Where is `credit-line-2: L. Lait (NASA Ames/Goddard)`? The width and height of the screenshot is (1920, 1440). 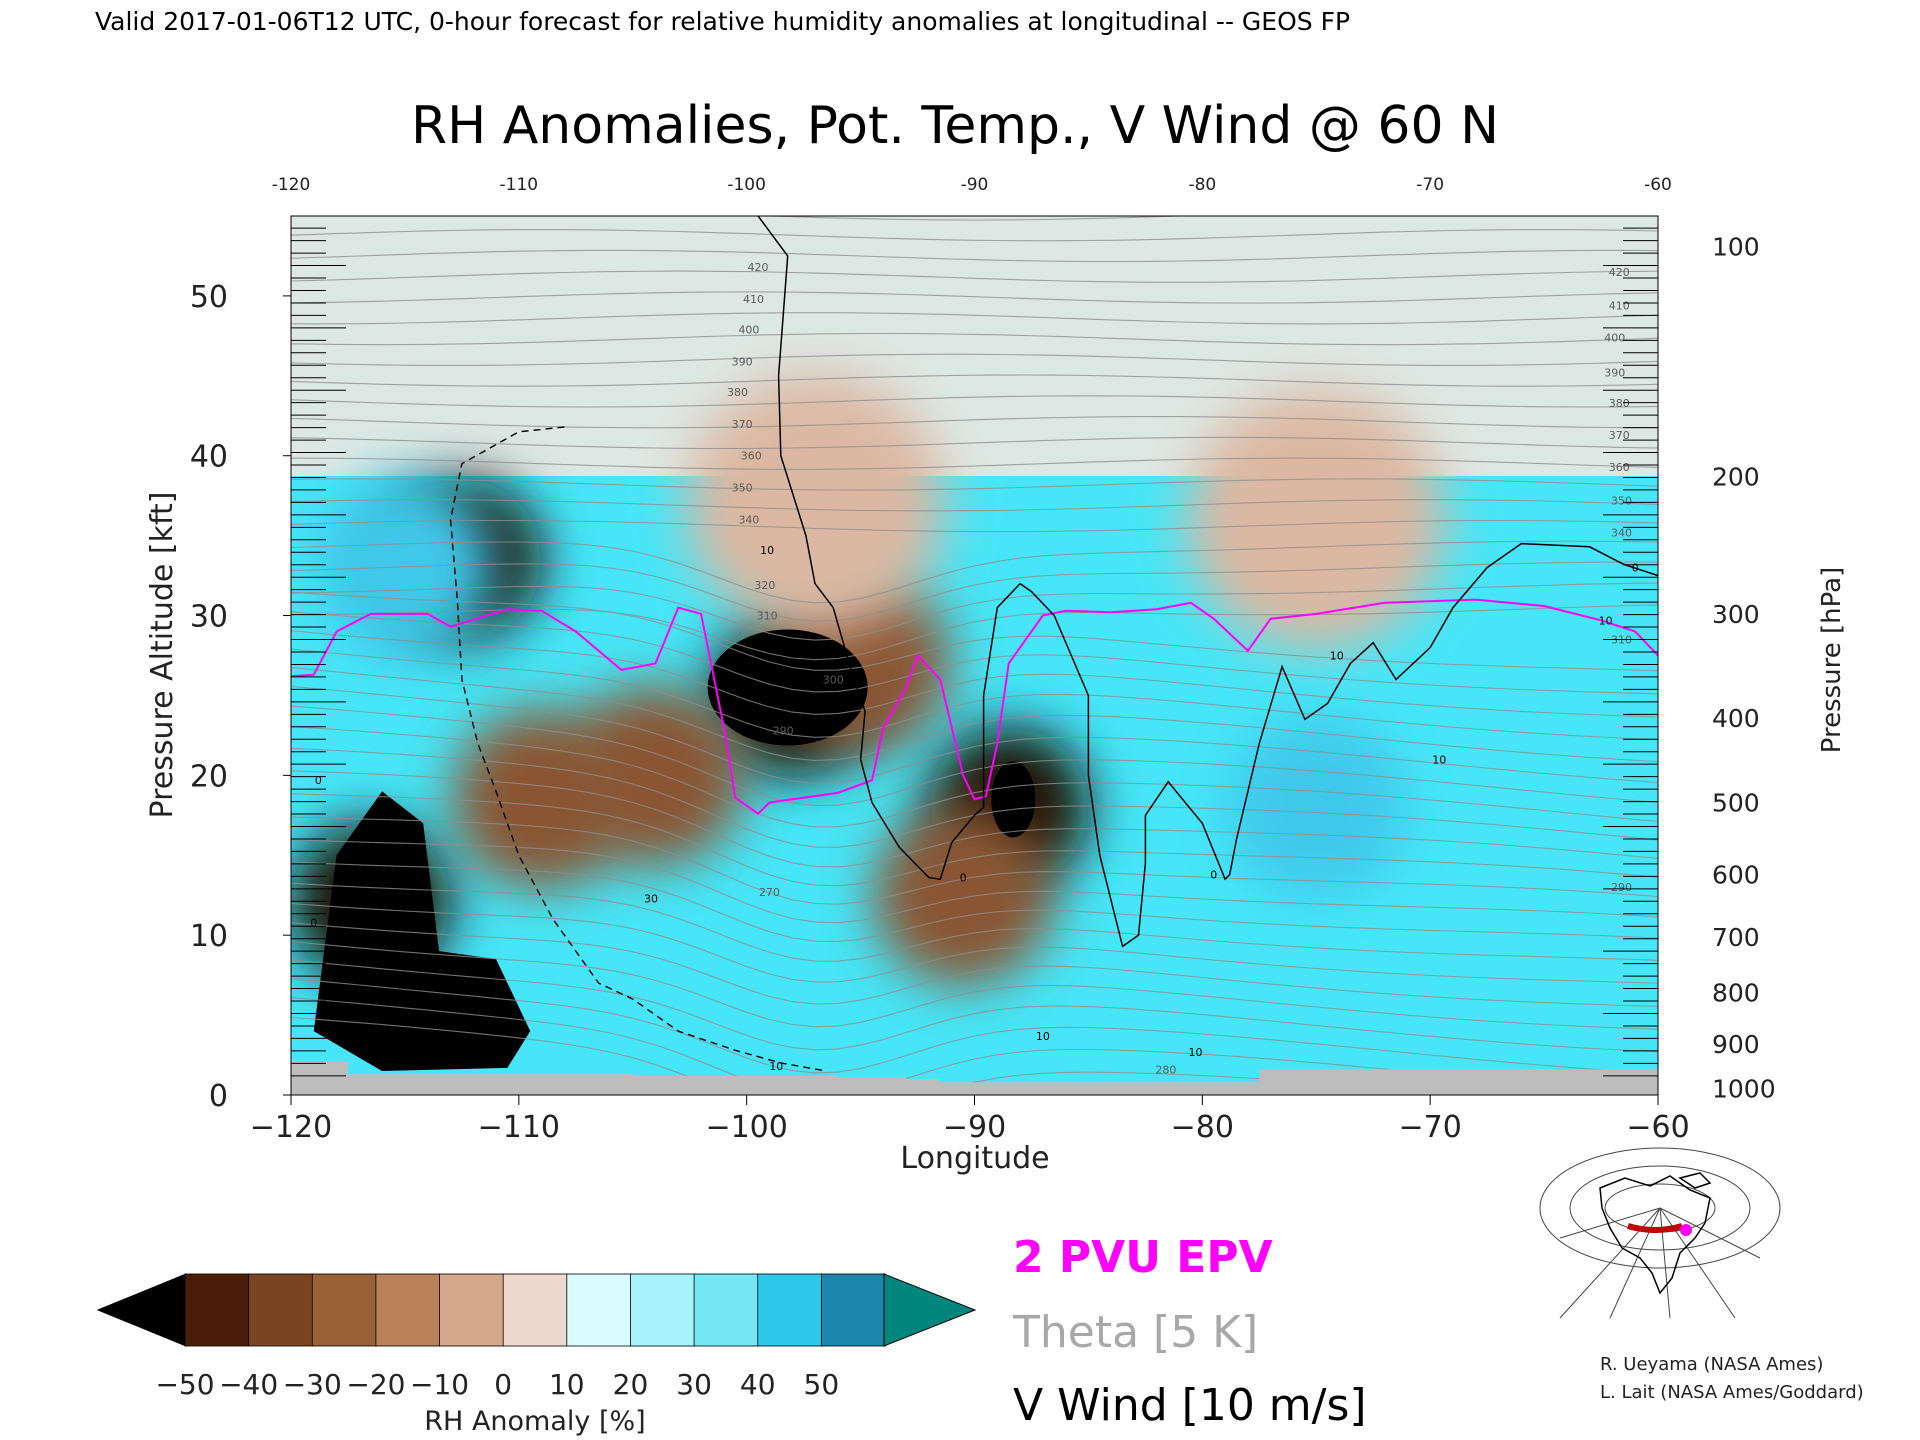 credit-line-2: L. Lait (NASA Ames/Goddard) is located at coordinates (1732, 1392).